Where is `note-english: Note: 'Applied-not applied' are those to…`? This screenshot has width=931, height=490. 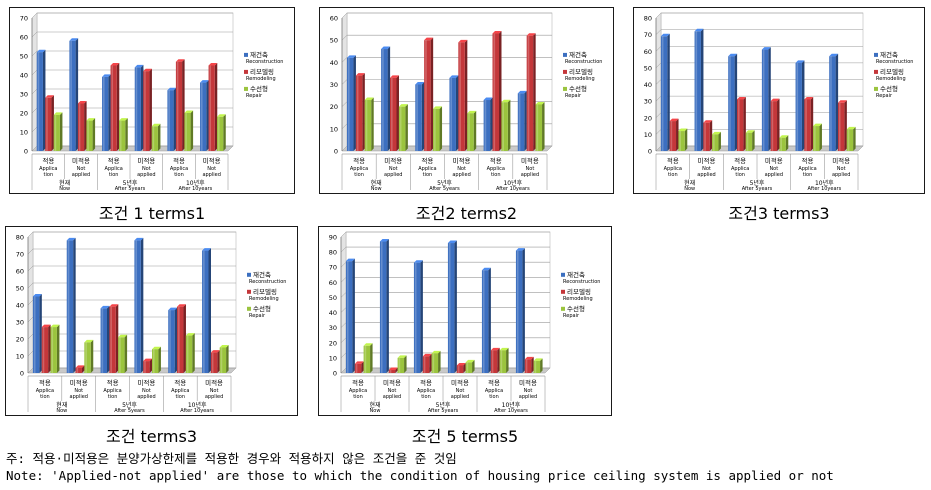 note-english: Note: 'Applied-not applied' are those to… is located at coordinates (420, 475).